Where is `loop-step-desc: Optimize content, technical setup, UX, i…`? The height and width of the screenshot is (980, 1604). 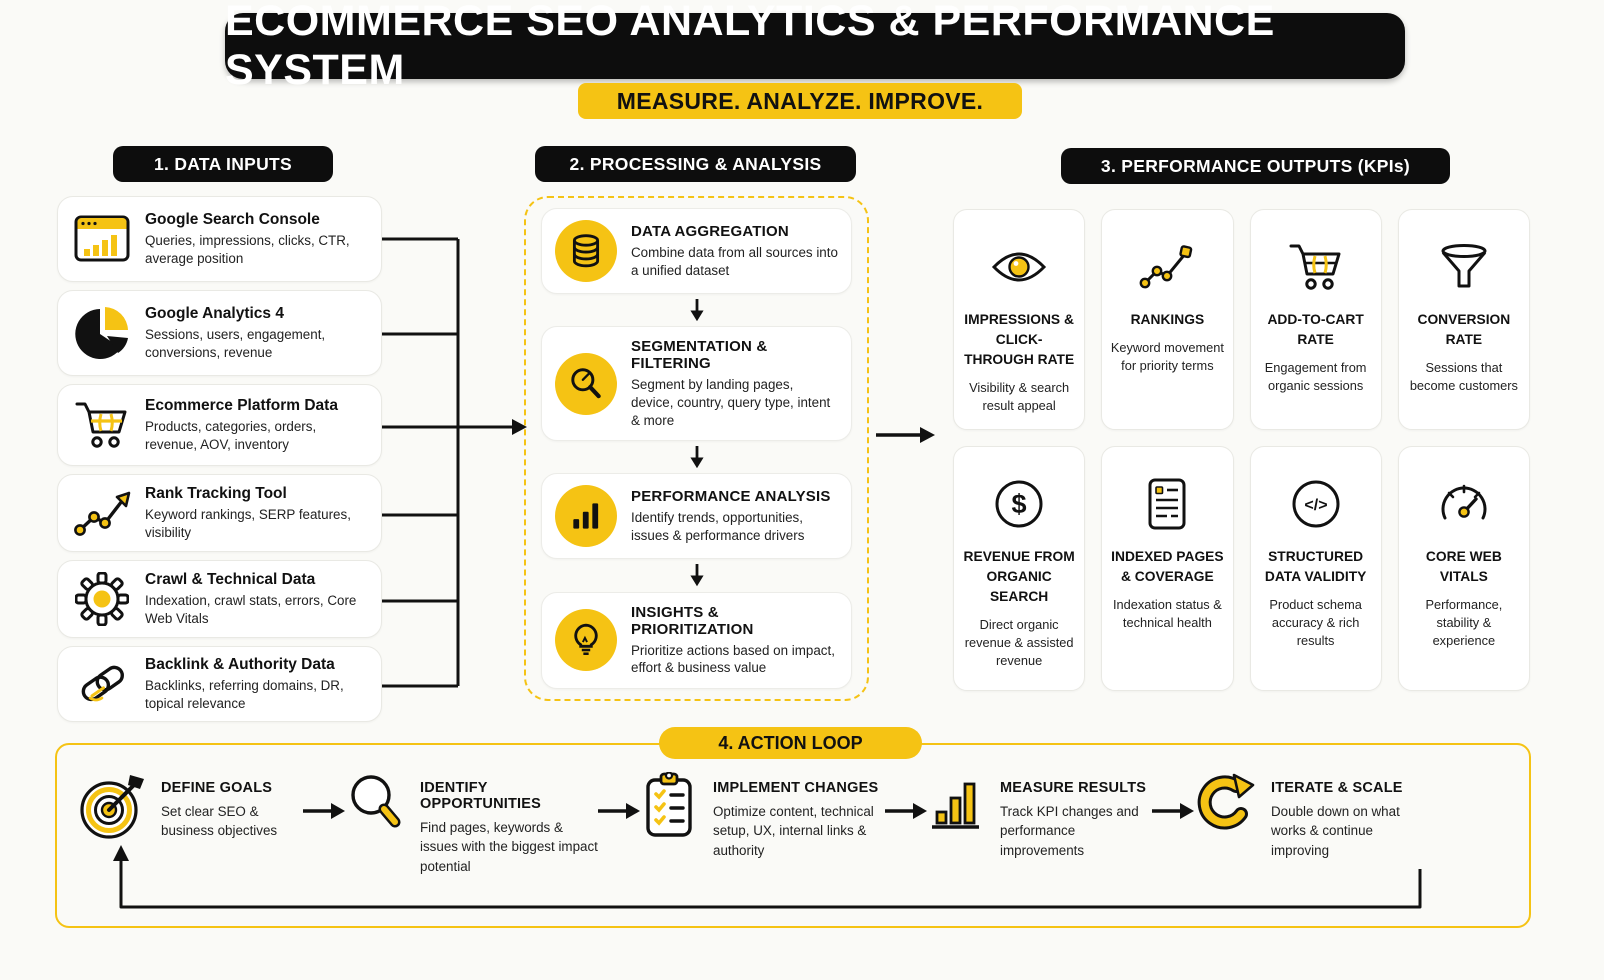 loop-step-desc: Optimize content, technical setup, UX, i… is located at coordinates (793, 831).